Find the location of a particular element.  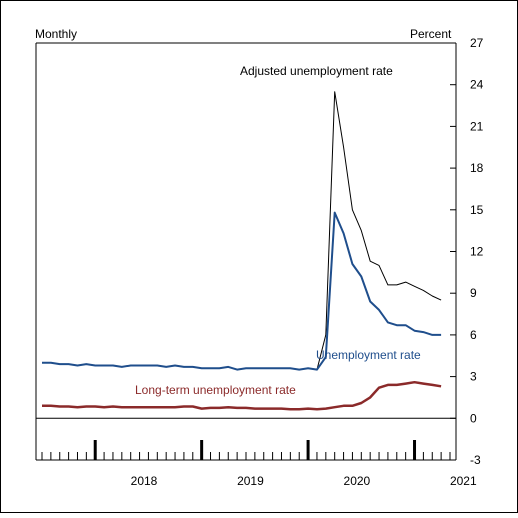

y-tick-label: -3 is located at coordinates (475, 460).